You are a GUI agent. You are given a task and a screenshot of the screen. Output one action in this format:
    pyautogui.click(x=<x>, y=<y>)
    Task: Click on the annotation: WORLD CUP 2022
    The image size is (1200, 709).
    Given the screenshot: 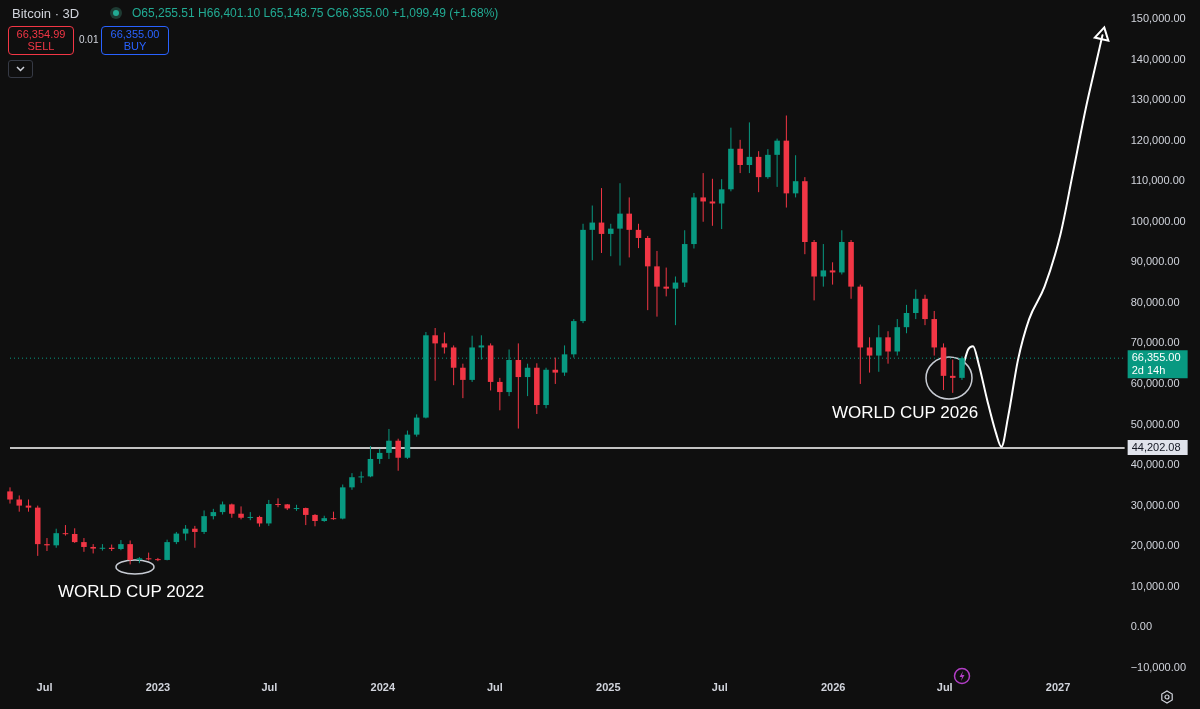 What is the action you would take?
    pyautogui.click(x=131, y=592)
    